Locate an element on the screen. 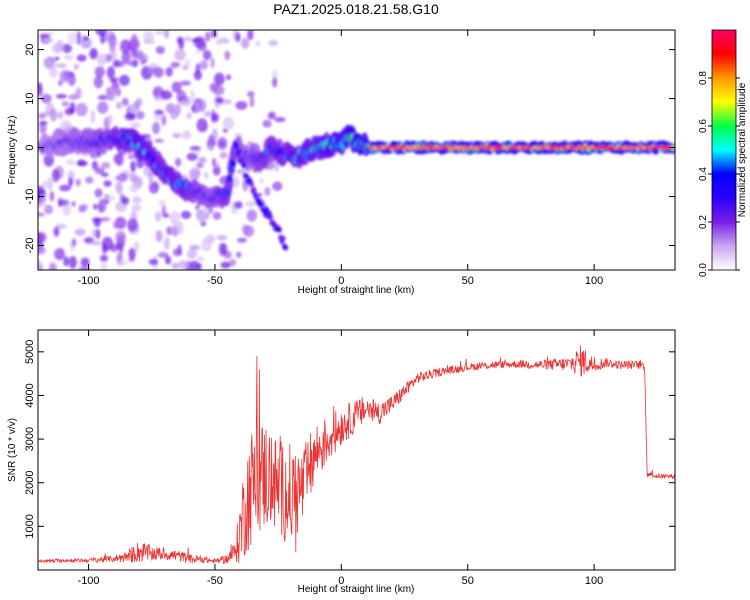  x-tick-label: 100 is located at coordinates (594, 281).